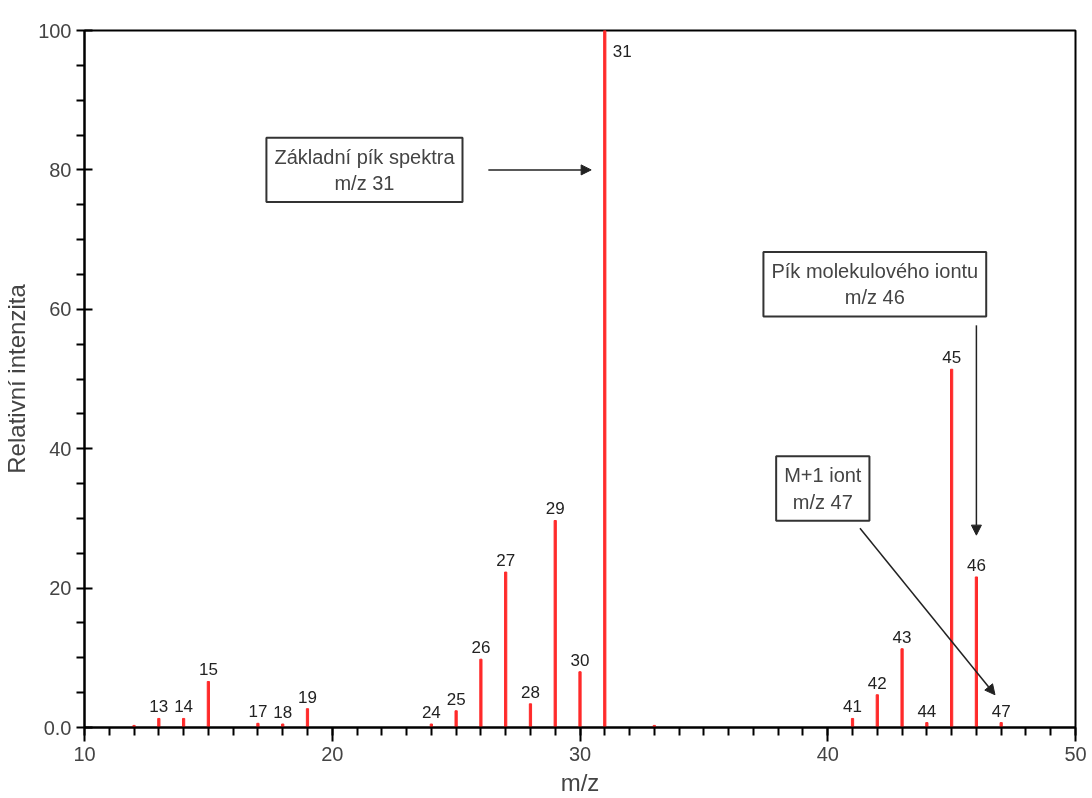  What do you see at coordinates (60, 169) in the screenshot?
I see `y-tick-label: 80` at bounding box center [60, 169].